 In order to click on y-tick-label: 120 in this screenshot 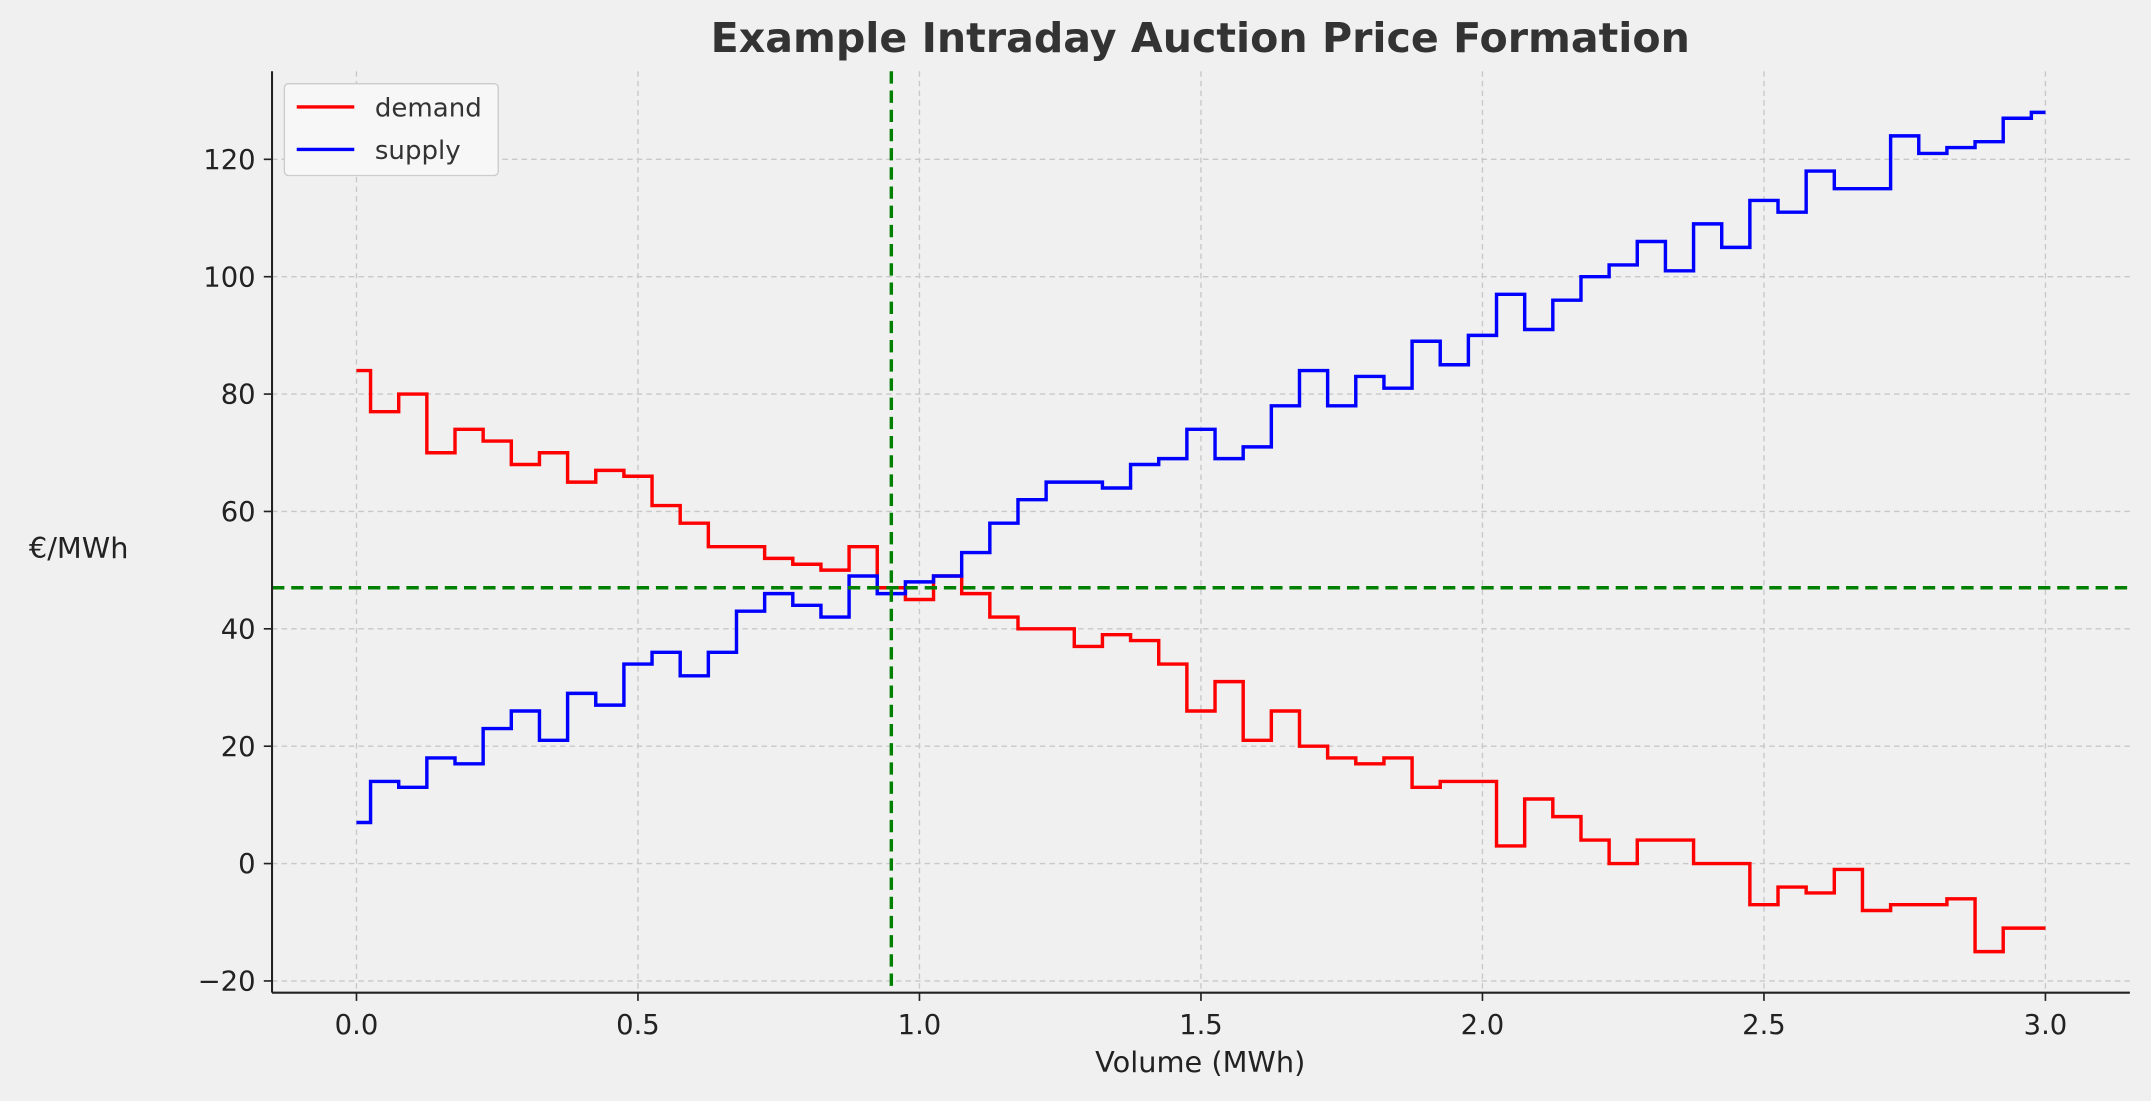, I will do `click(229, 160)`.